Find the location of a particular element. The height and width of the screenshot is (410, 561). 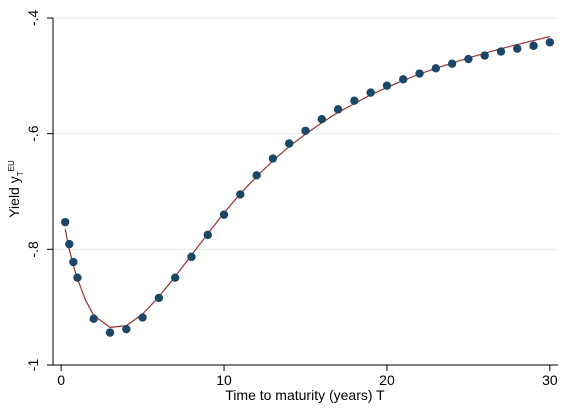

x-tick-label: 10 is located at coordinates (224, 380).